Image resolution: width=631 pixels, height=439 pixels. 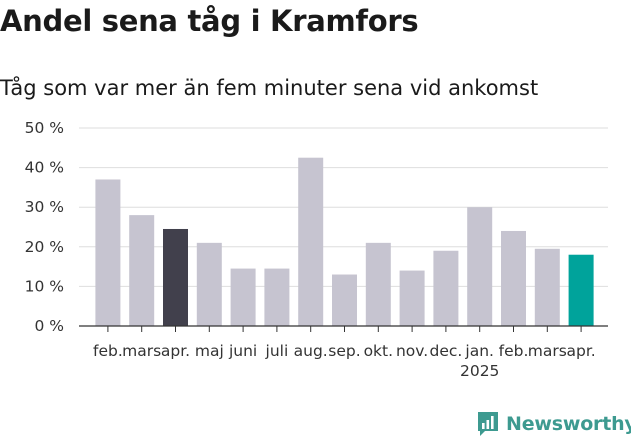 I want to click on y-tick-label: 20 %, so click(x=44, y=247).